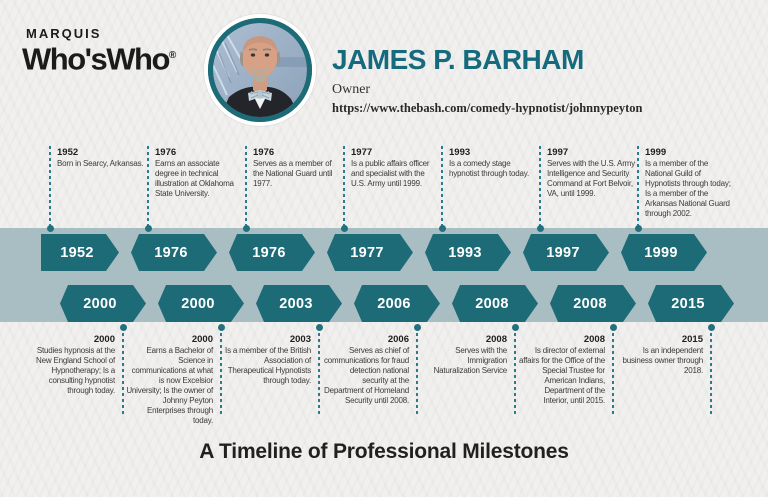 The width and height of the screenshot is (768, 497). What do you see at coordinates (64, 33) in the screenshot?
I see `logo-marquis-text: MARQUIS` at bounding box center [64, 33].